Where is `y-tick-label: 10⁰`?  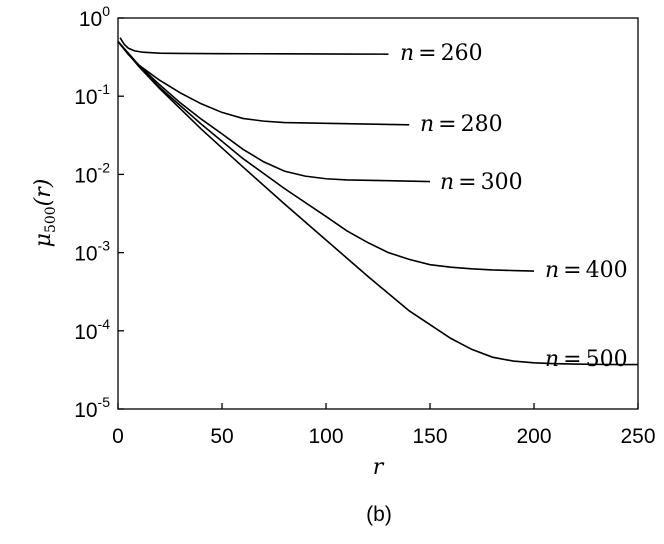 y-tick-label: 10⁰ is located at coordinates (94, 17).